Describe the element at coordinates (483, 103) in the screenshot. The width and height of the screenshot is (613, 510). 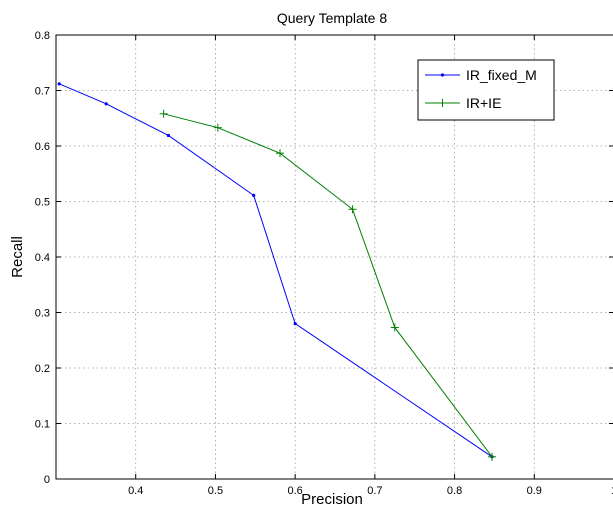
I see `legend-label-ir-ie: IR+IE` at that location.